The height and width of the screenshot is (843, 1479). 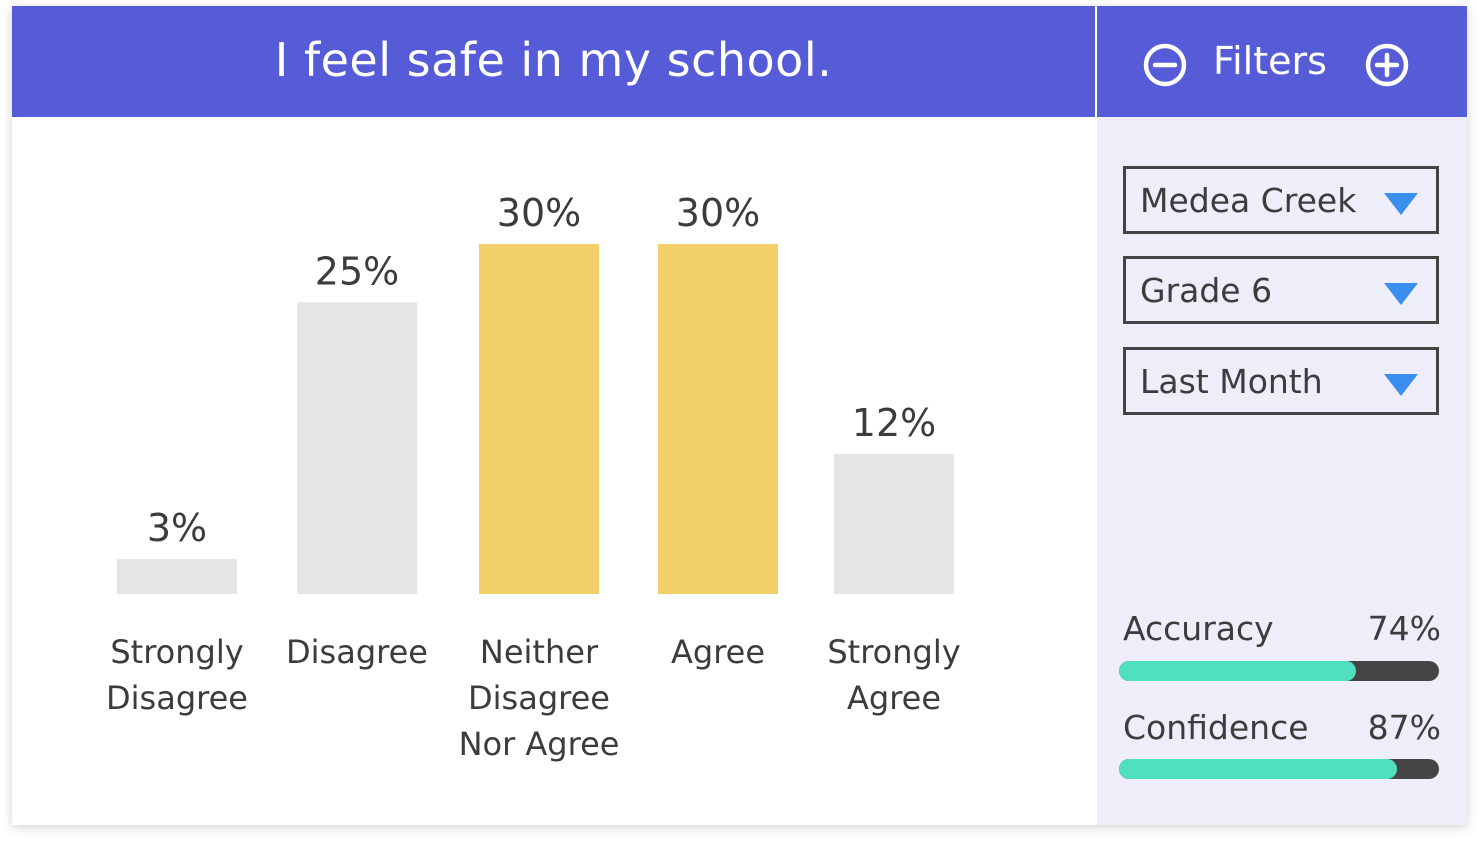 What do you see at coordinates (1404, 628) in the screenshot?
I see `accuracy-value: 74%` at bounding box center [1404, 628].